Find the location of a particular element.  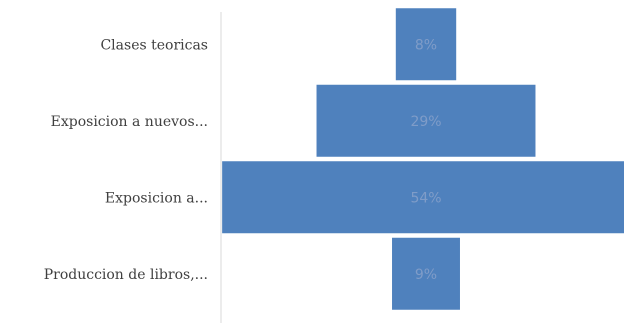

data-label-0: 8% is located at coordinates (426, 45).